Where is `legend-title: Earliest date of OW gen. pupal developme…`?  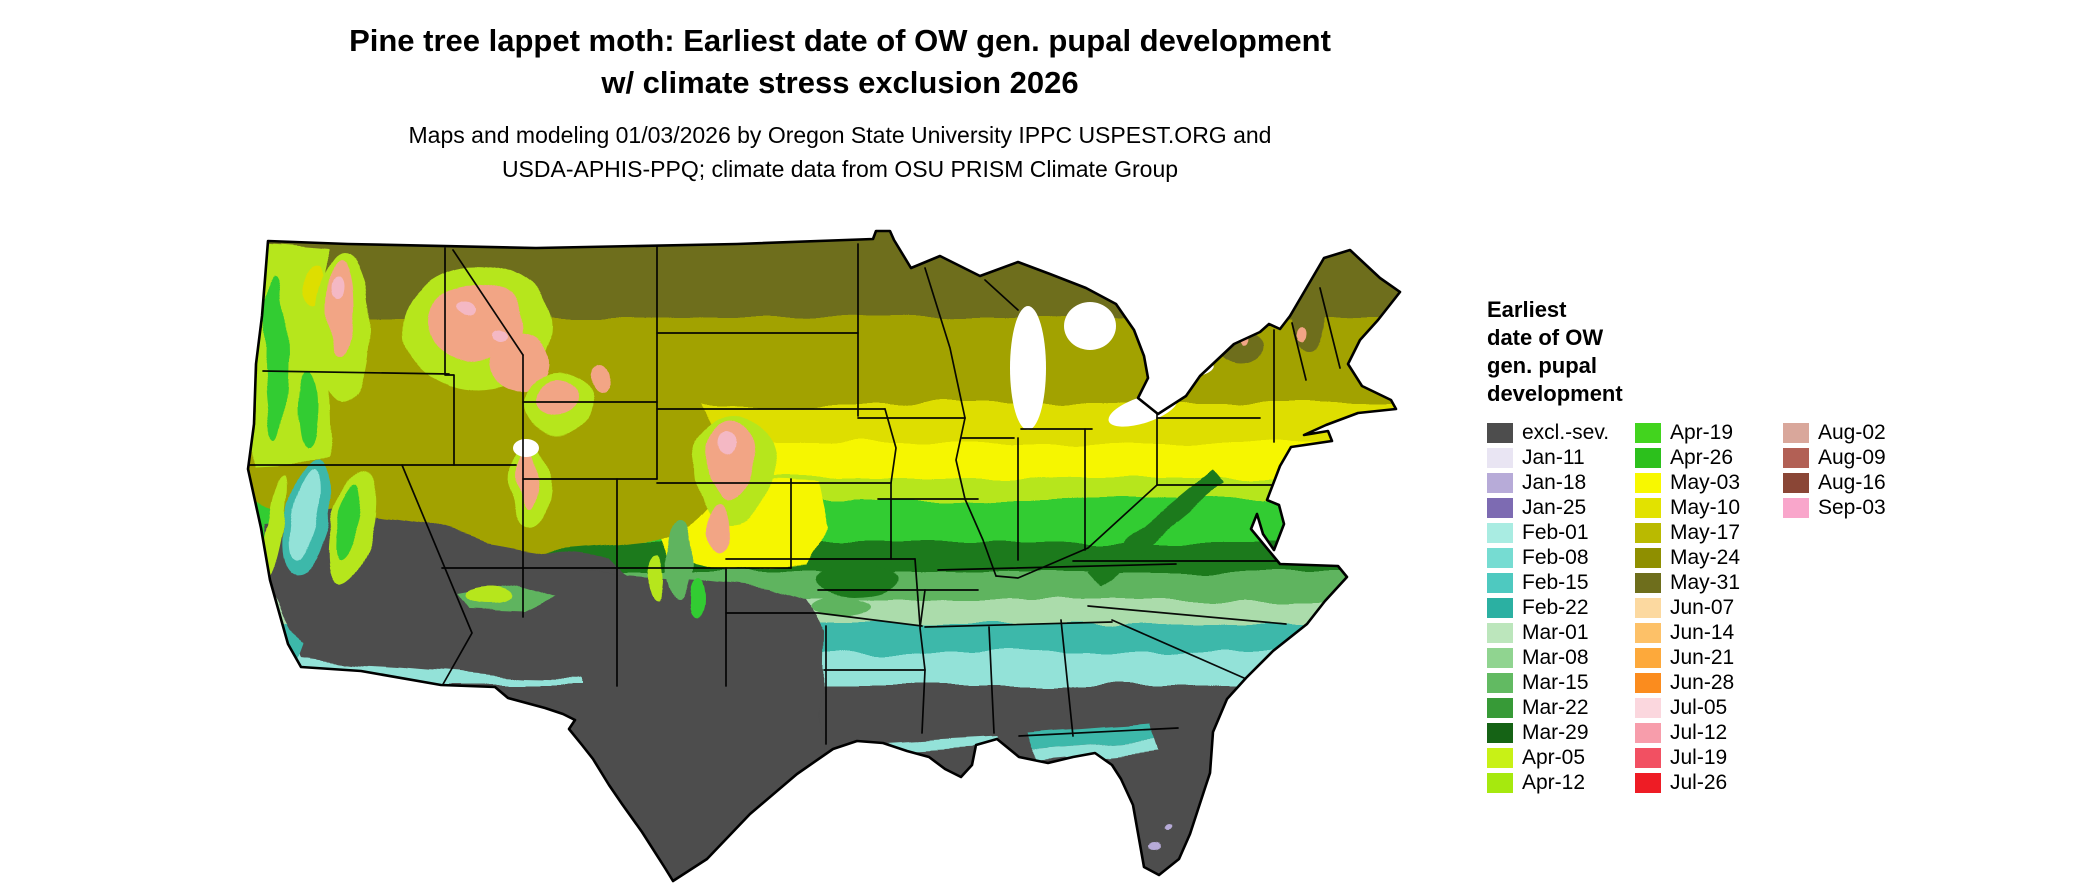 legend-title: Earliest date of OW gen. pupal developme… is located at coordinates (1777, 352).